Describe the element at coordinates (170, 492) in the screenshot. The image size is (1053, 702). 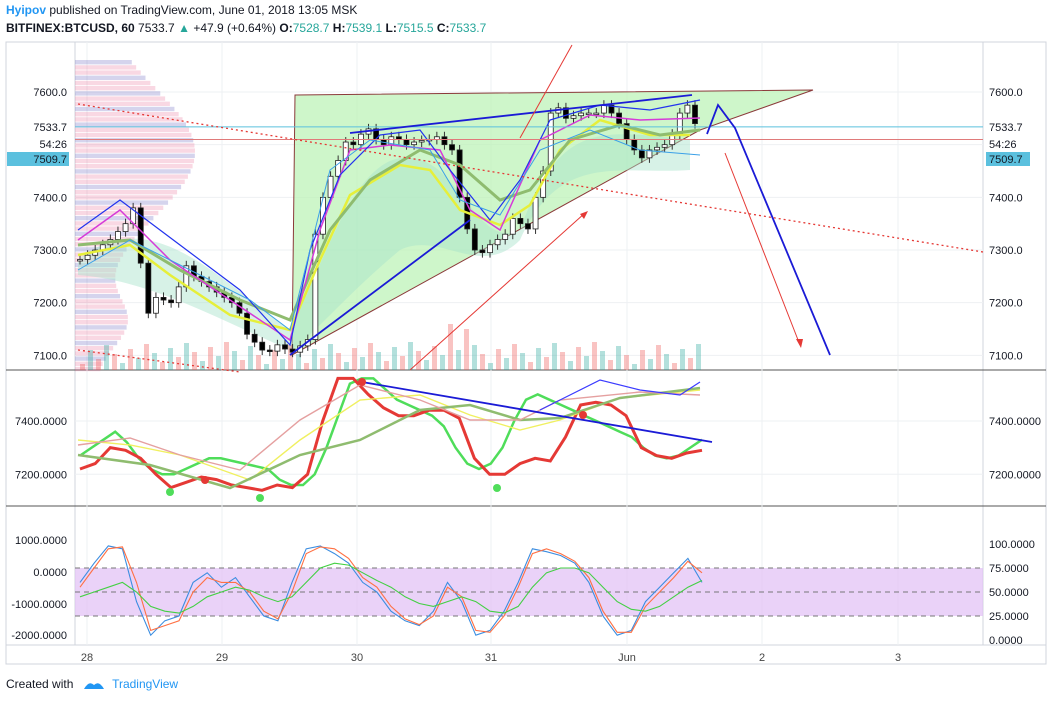
I see `signal-dot` at that location.